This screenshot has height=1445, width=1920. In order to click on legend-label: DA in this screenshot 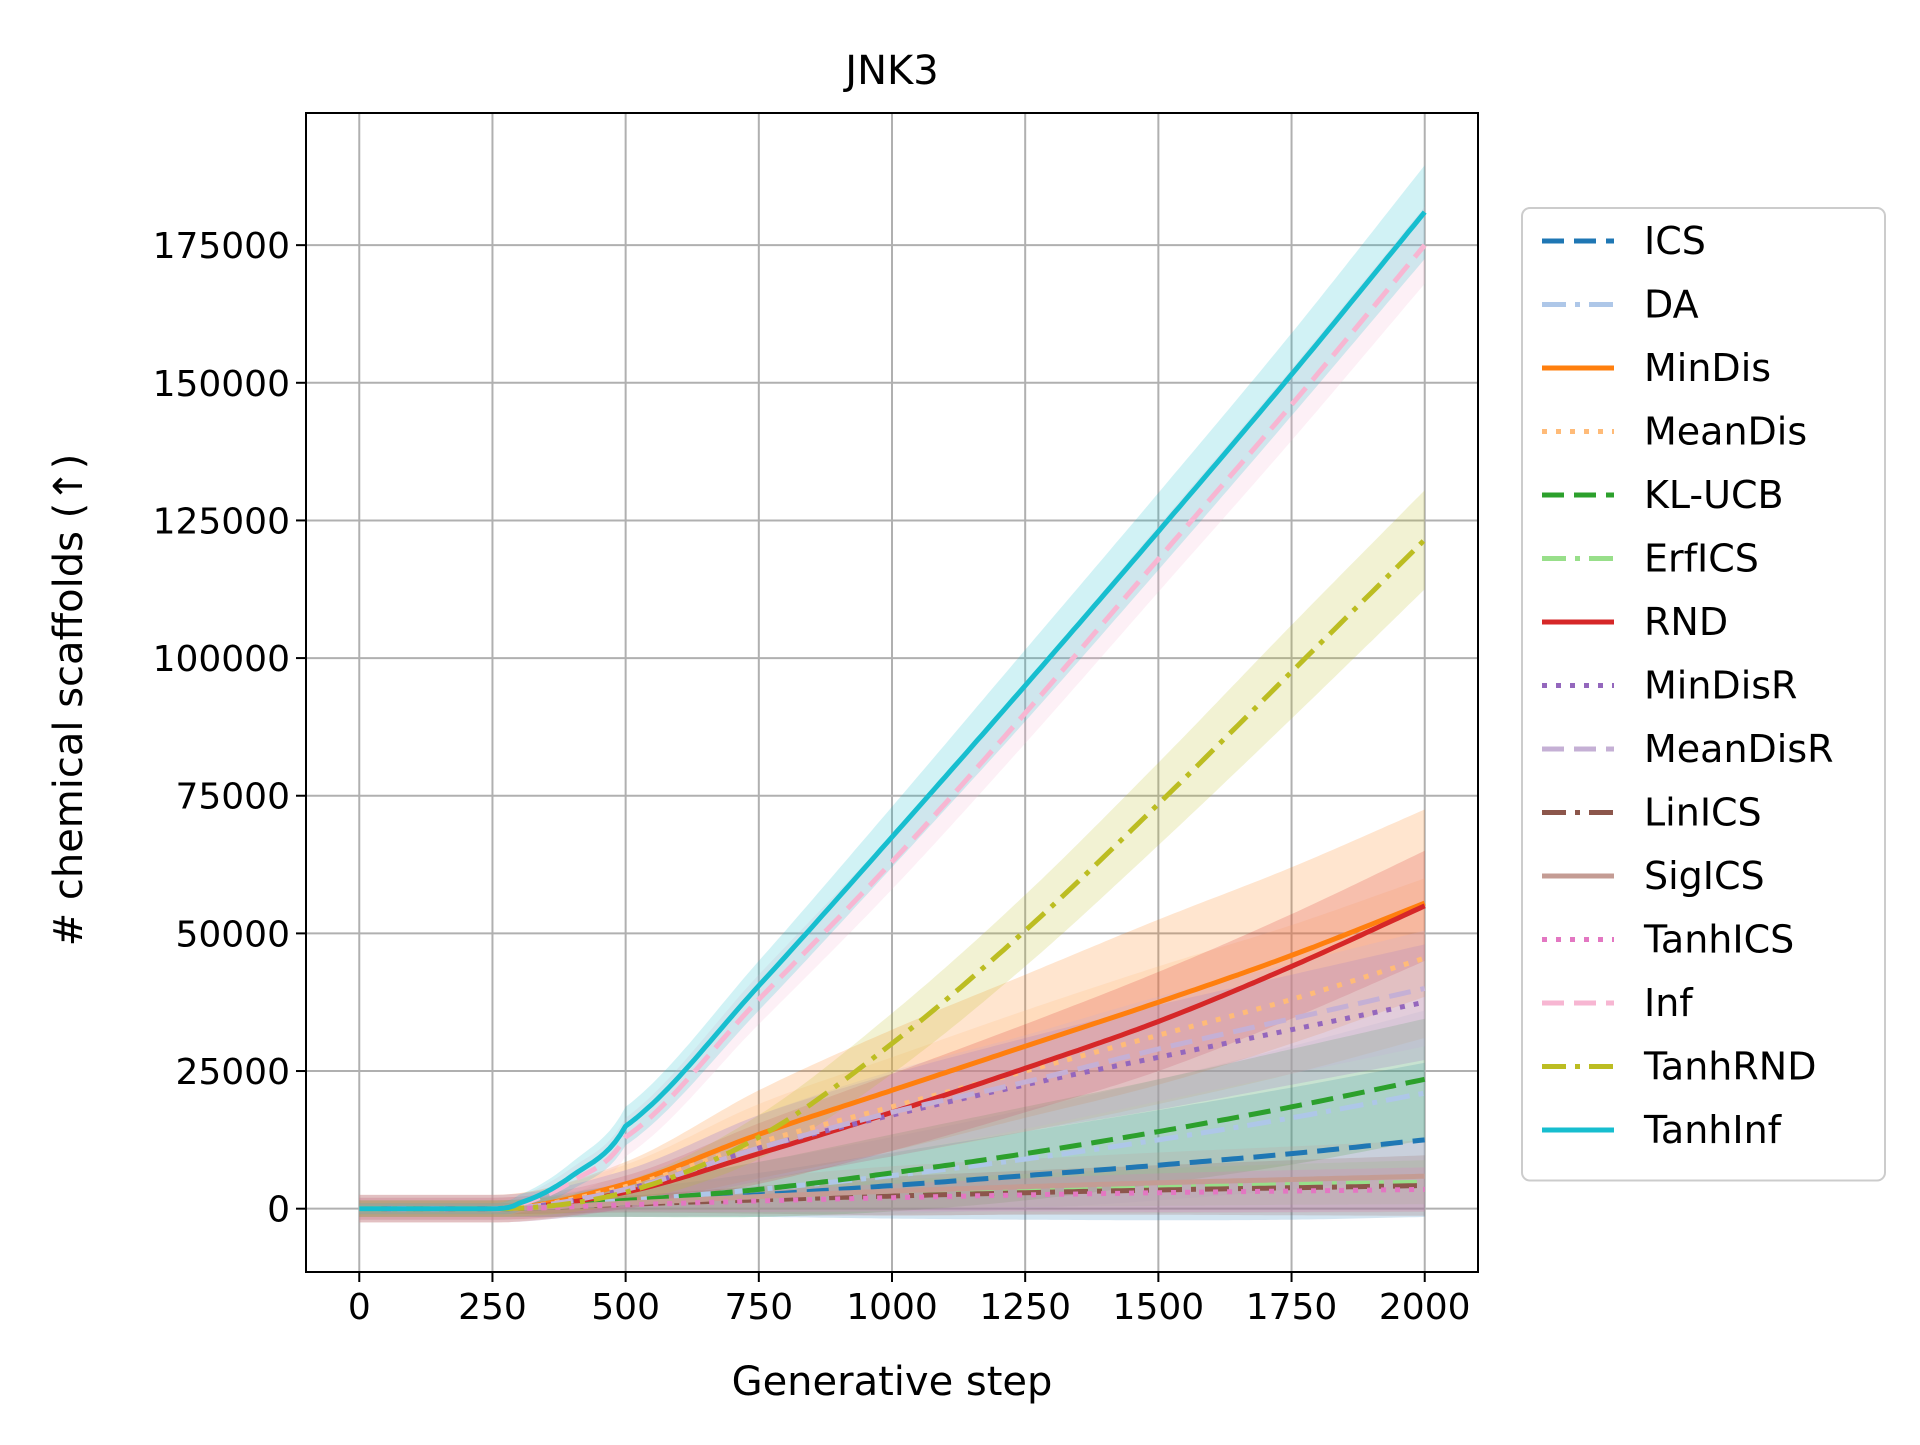, I will do `click(1671, 305)`.